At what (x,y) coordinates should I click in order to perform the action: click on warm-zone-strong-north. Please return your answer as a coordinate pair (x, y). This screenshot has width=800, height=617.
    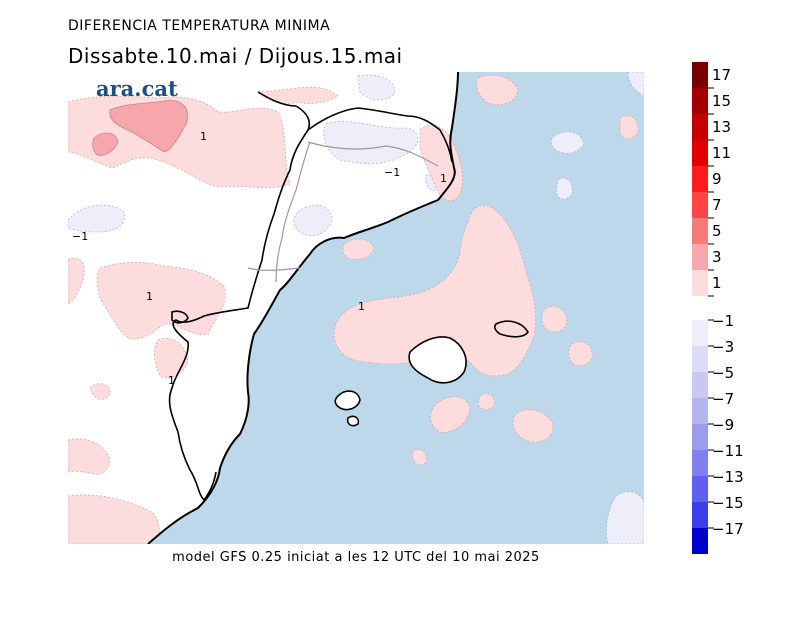
    Looking at the image, I should click on (148, 126).